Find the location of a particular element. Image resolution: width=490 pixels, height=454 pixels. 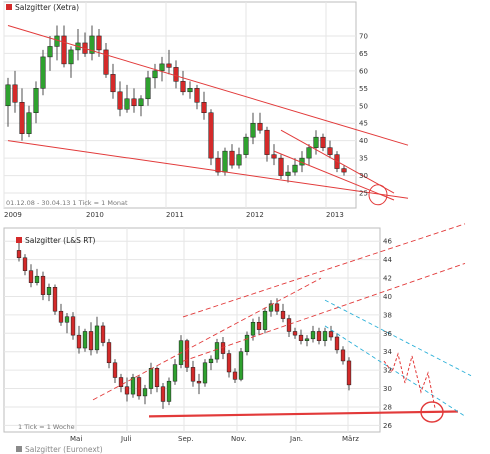

chart-footer-top: 01.12.08 - 30.04.13 1 Tick = 1 Monat is located at coordinates (67, 203).